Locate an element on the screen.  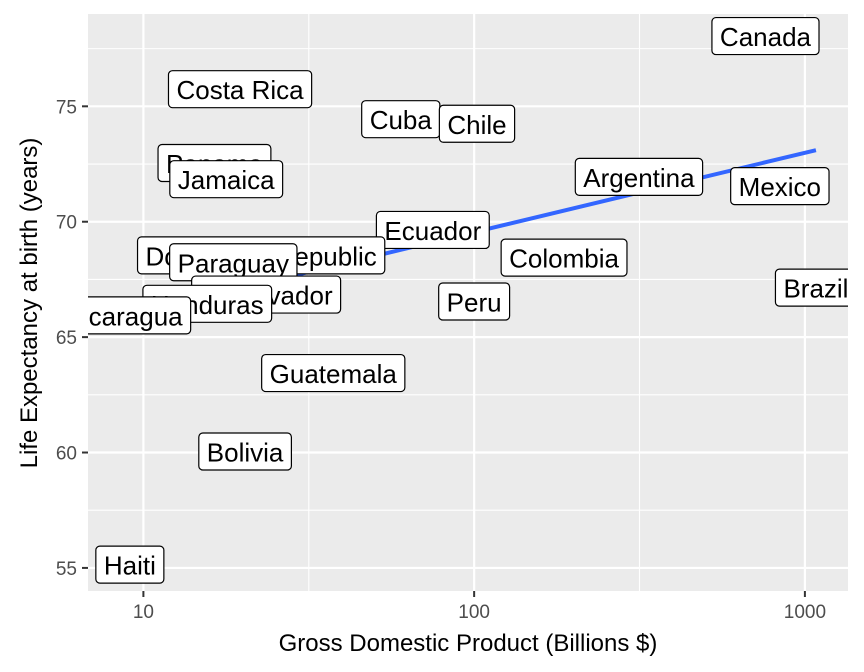
point-label-text: Paraguay is located at coordinates (233, 263).